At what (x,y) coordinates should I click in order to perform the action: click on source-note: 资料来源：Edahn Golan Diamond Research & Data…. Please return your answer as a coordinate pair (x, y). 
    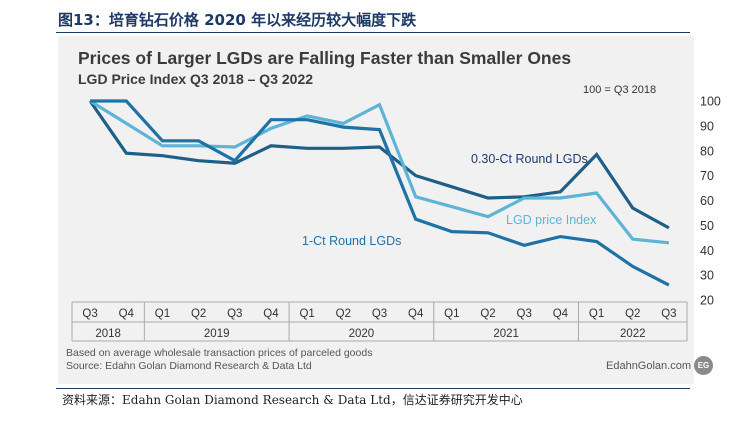
    Looking at the image, I should click on (292, 400).